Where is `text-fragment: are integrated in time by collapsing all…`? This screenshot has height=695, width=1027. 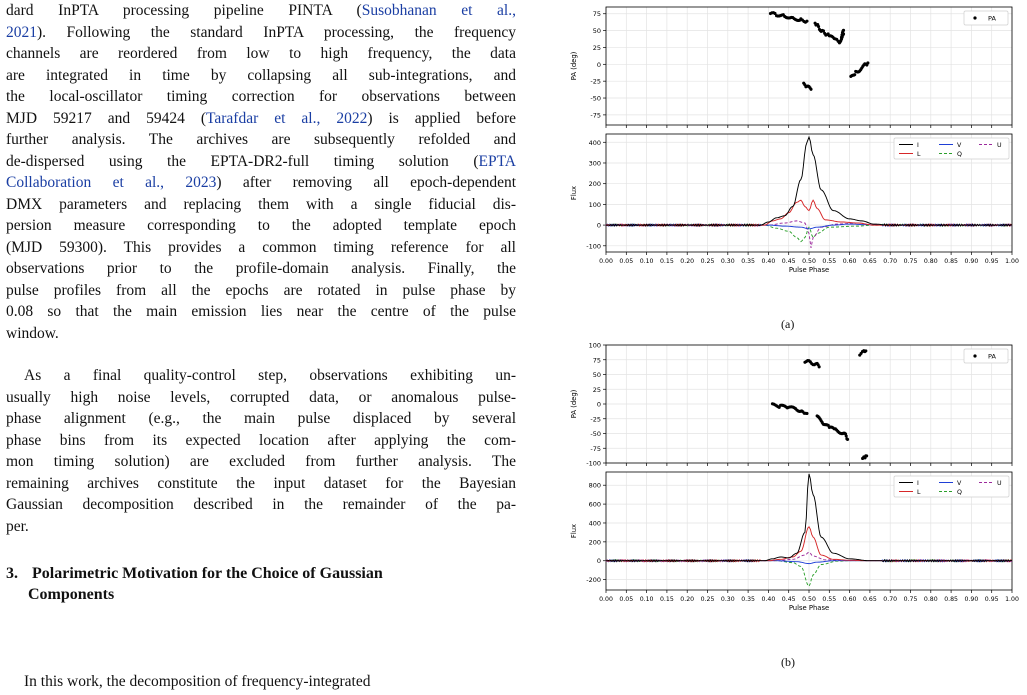 text-fragment: are integrated in time by collapsing all… is located at coordinates (261, 75).